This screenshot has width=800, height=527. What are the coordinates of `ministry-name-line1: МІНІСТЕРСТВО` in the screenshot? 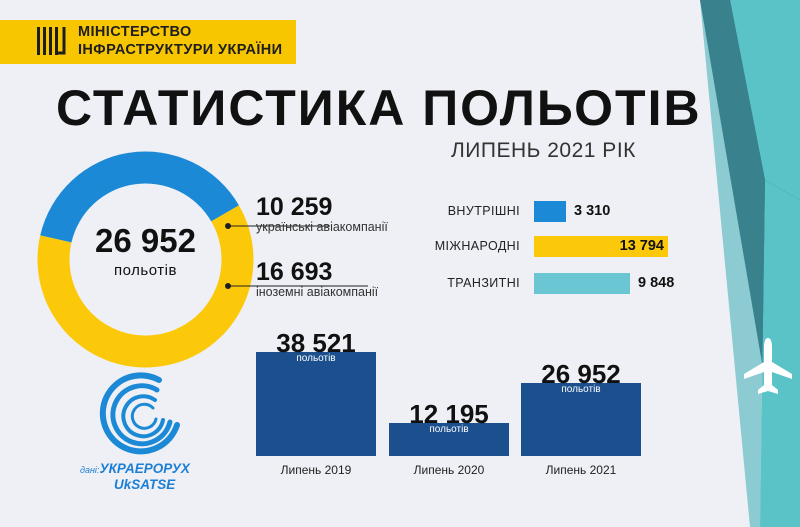 It's located at (135, 32).